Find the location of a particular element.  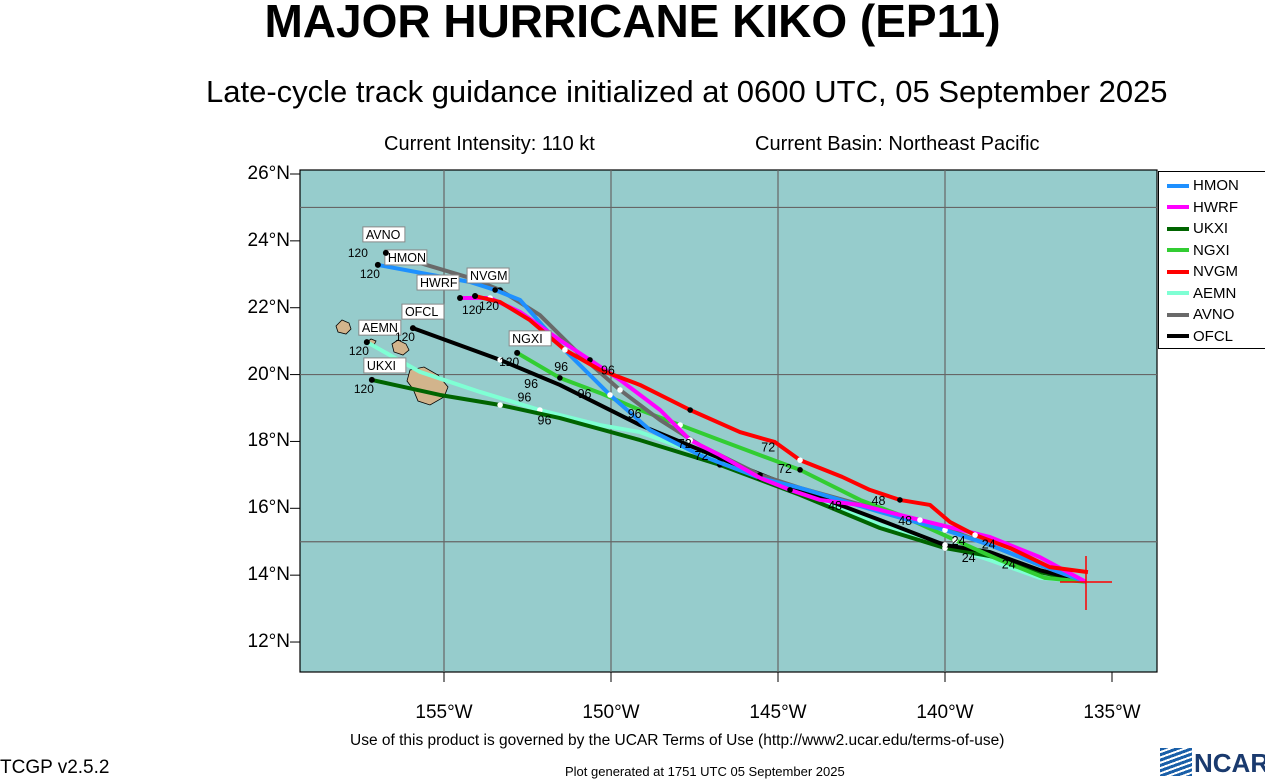

model-label: HWRF is located at coordinates (439, 283).